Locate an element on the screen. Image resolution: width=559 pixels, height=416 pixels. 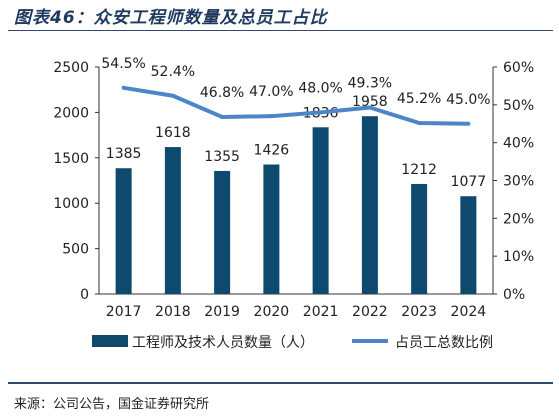
left-axis-tick-label: 2000 is located at coordinates (71, 113).